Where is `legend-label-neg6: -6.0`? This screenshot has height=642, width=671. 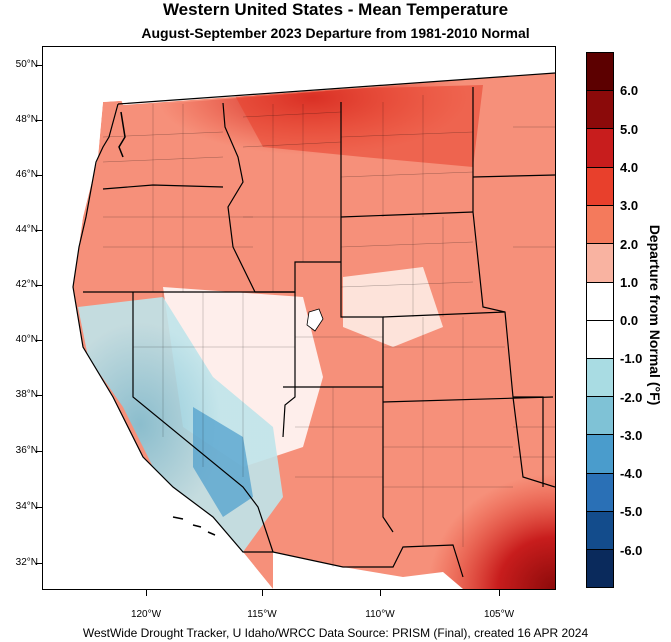 legend-label-neg6: -6.0 is located at coordinates (631, 550).